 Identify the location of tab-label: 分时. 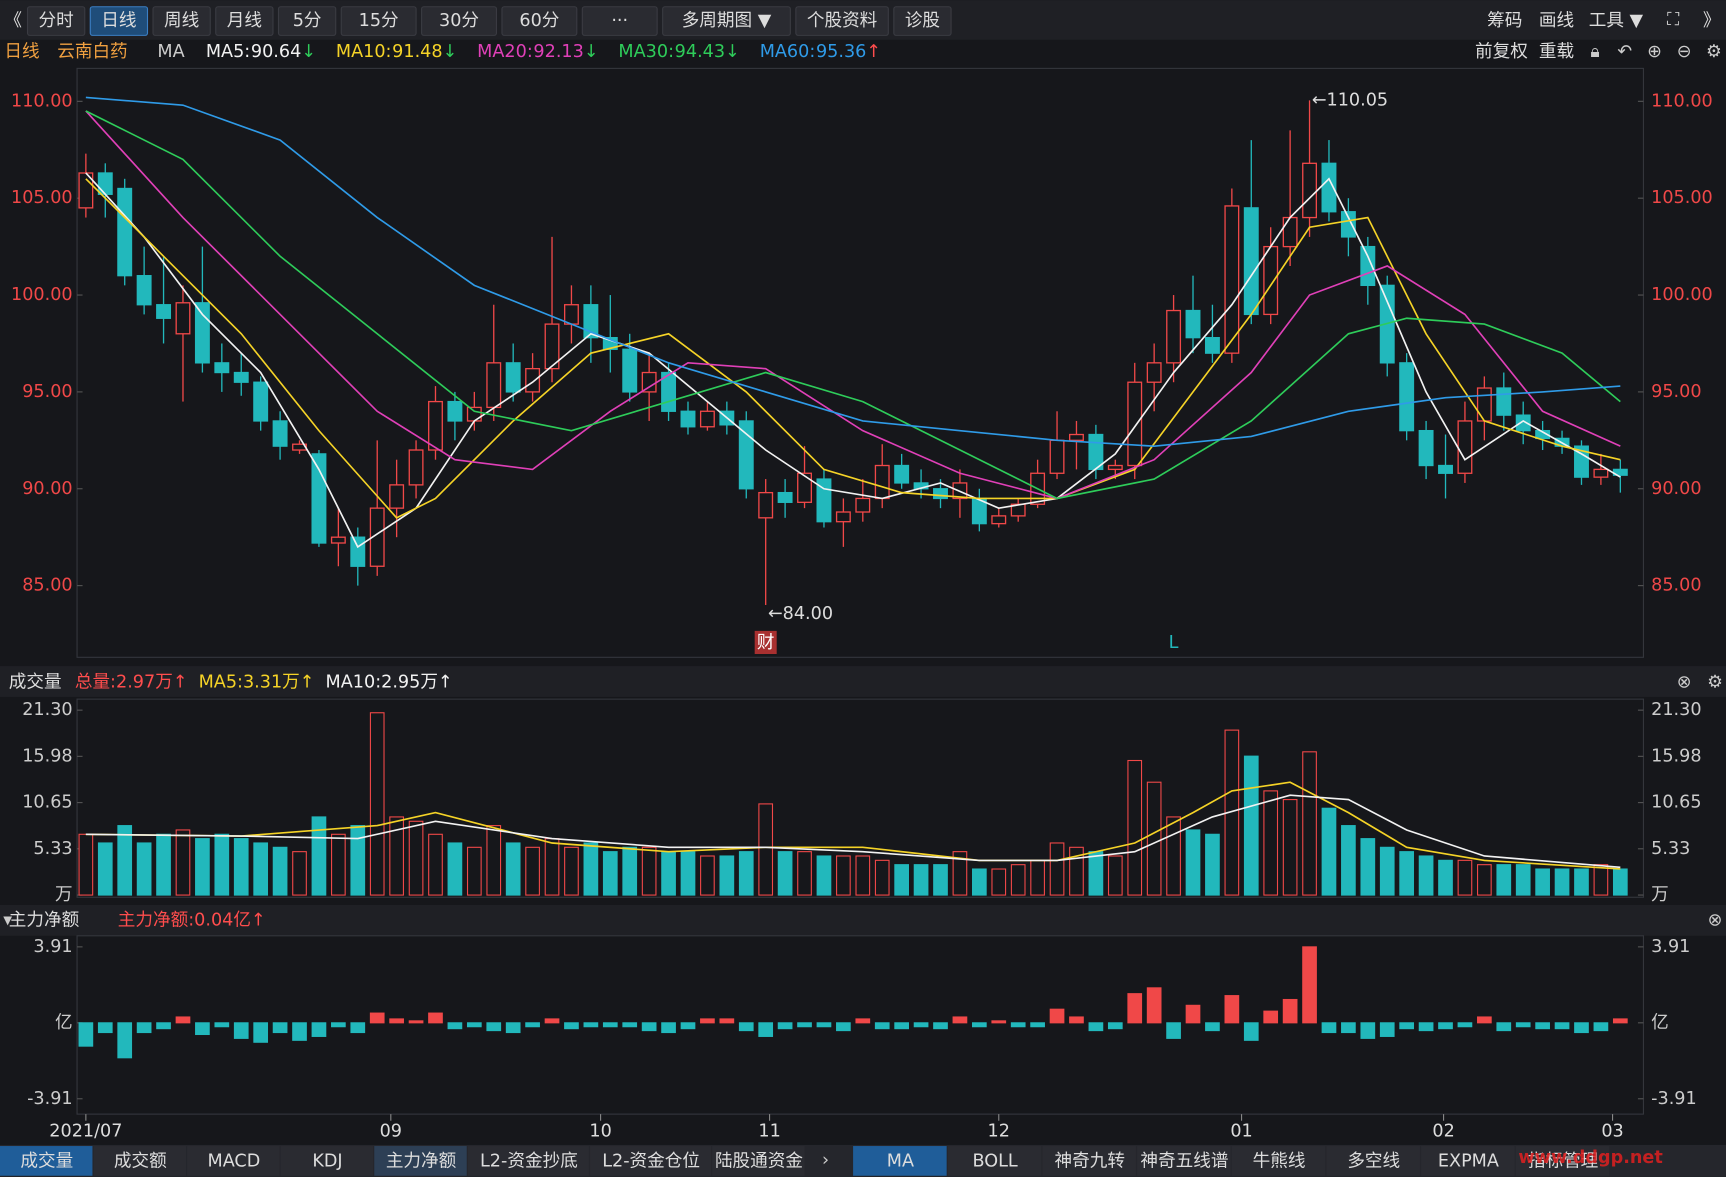
(56, 21).